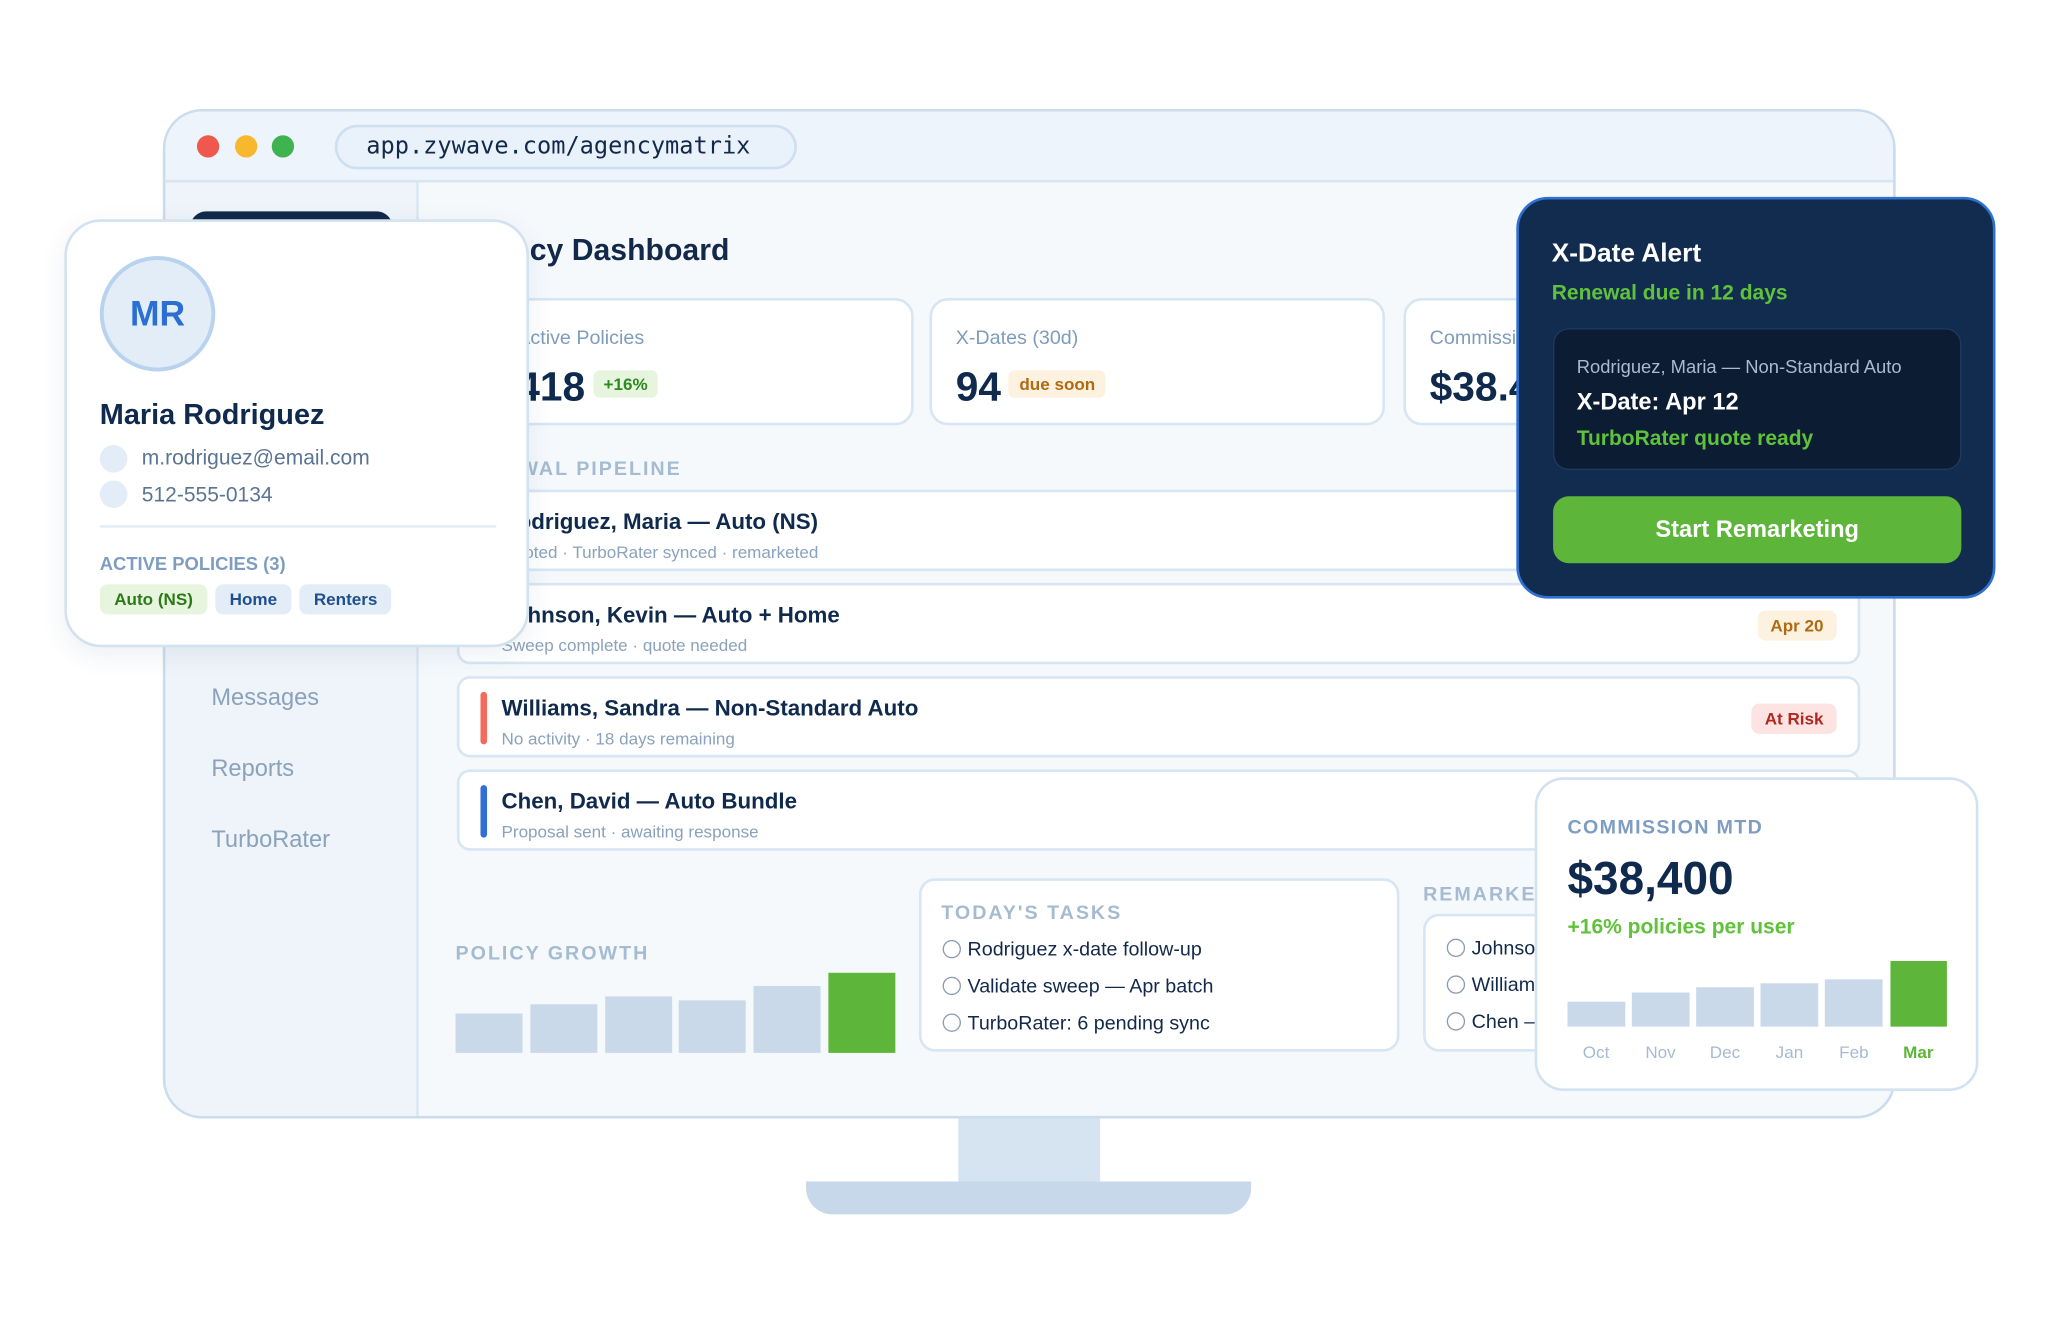  What do you see at coordinates (1794, 718) in the screenshot?
I see `at-risk-badge: At Risk` at bounding box center [1794, 718].